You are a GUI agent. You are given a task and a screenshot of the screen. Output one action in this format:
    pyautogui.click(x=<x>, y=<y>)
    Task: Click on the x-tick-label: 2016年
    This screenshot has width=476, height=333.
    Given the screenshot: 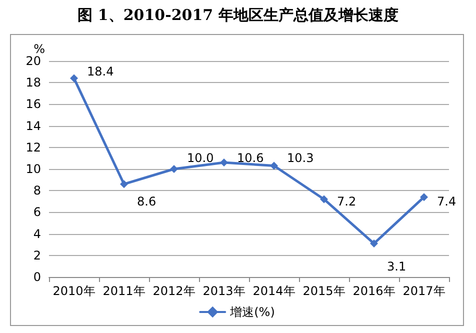 What is the action you would take?
    pyautogui.click(x=374, y=291)
    